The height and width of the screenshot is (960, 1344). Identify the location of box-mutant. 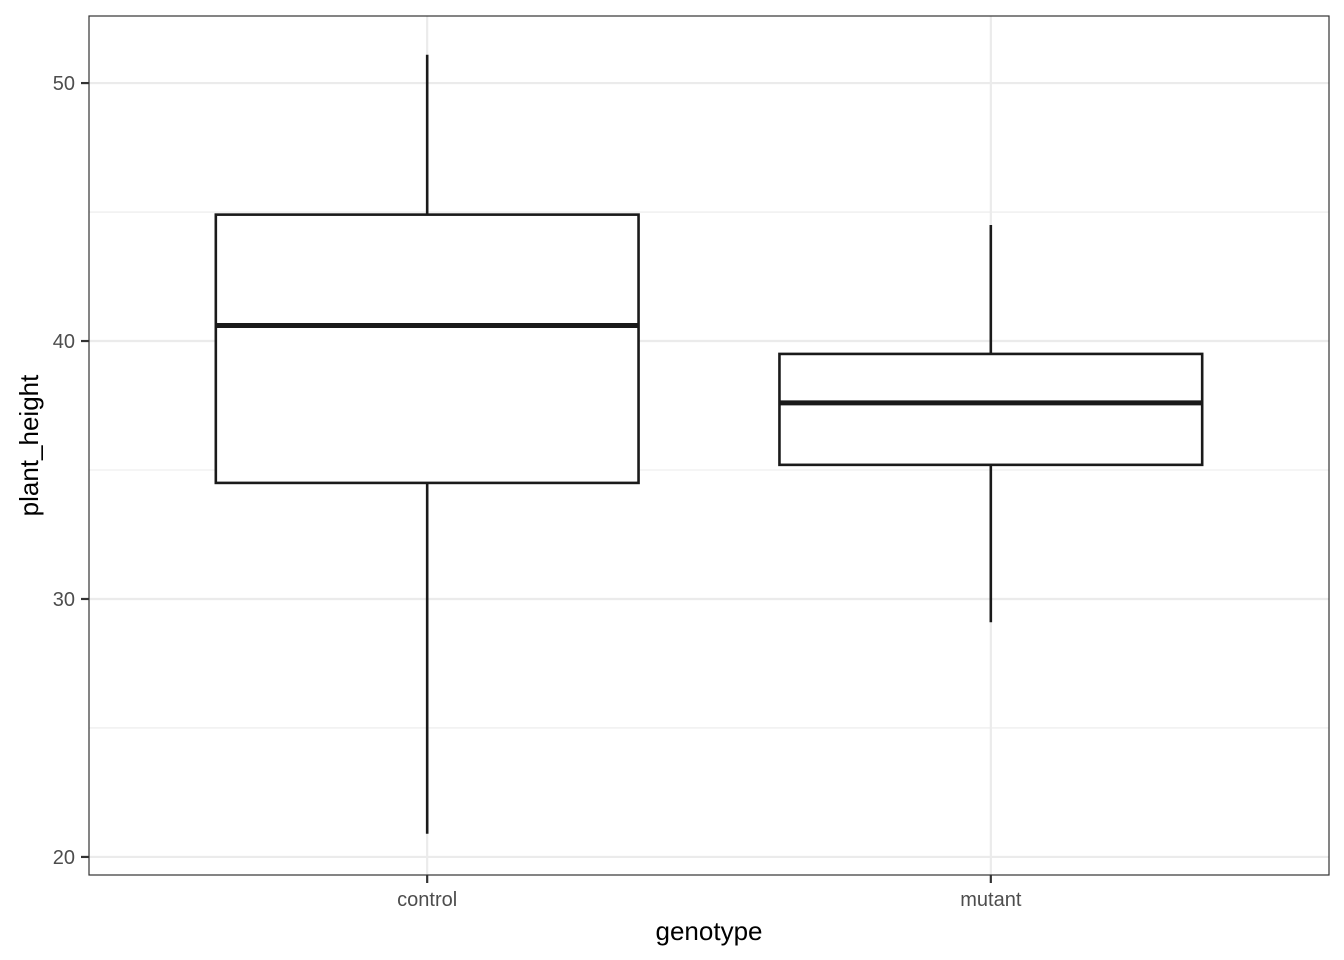
(991, 423).